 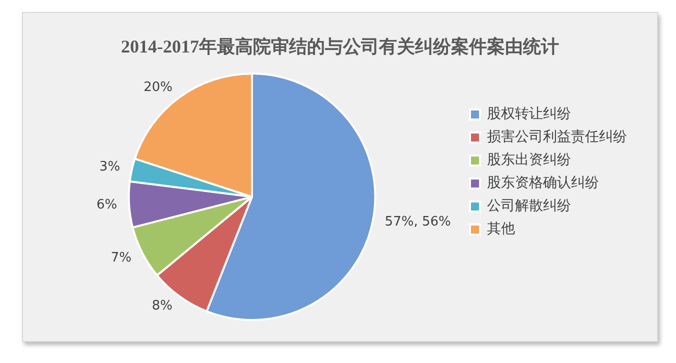 What do you see at coordinates (417, 222) in the screenshot?
I see `data-label: 57%, 56%` at bounding box center [417, 222].